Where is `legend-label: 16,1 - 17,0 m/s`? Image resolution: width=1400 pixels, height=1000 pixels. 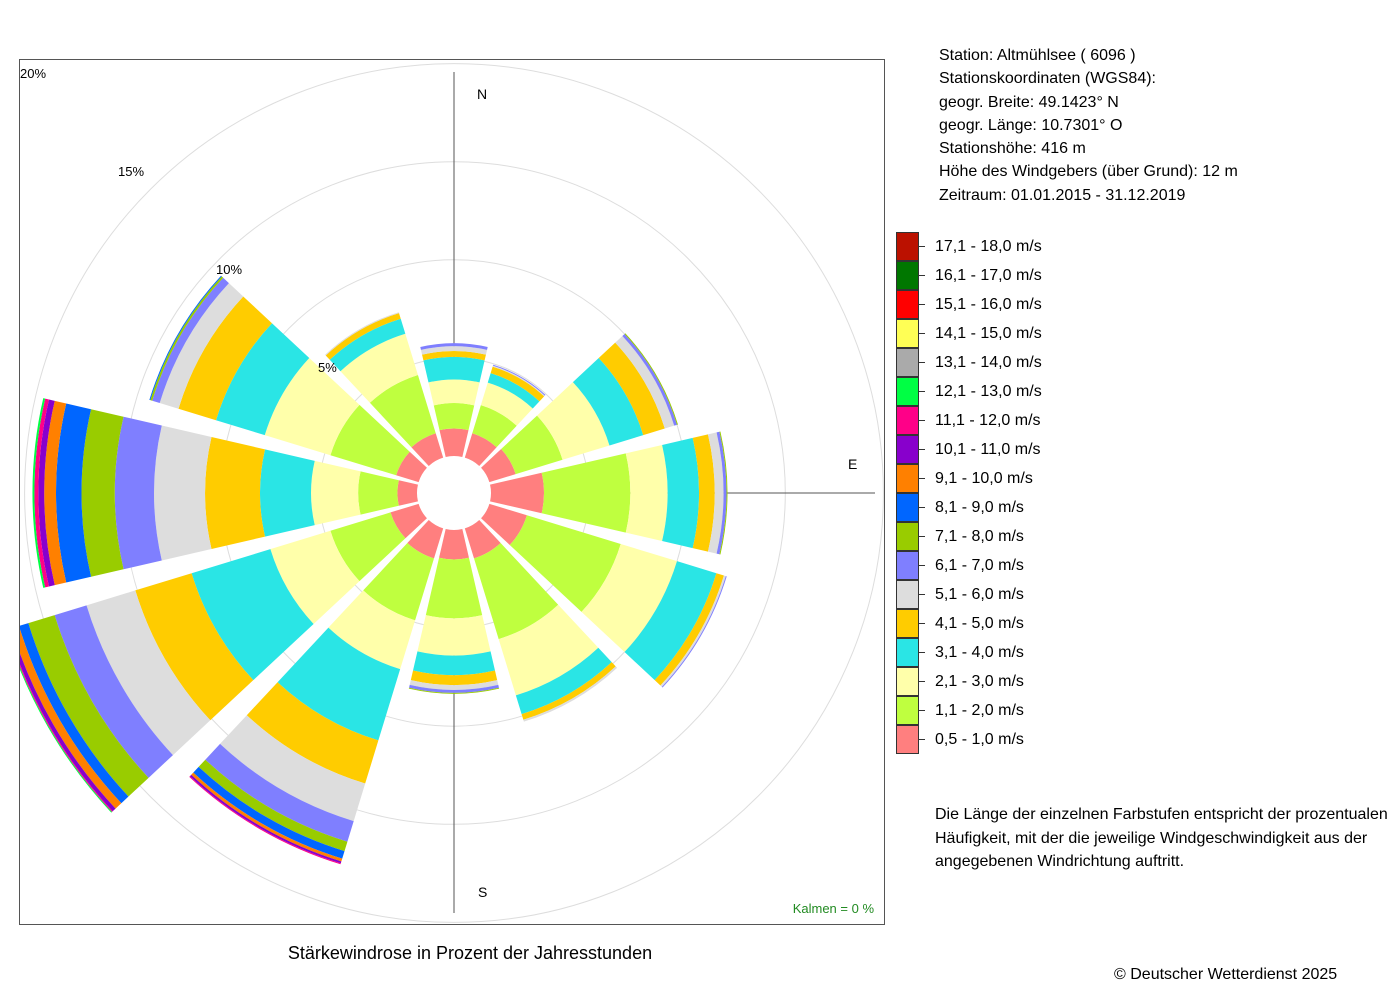 legend-label: 16,1 - 17,0 m/s is located at coordinates (988, 275).